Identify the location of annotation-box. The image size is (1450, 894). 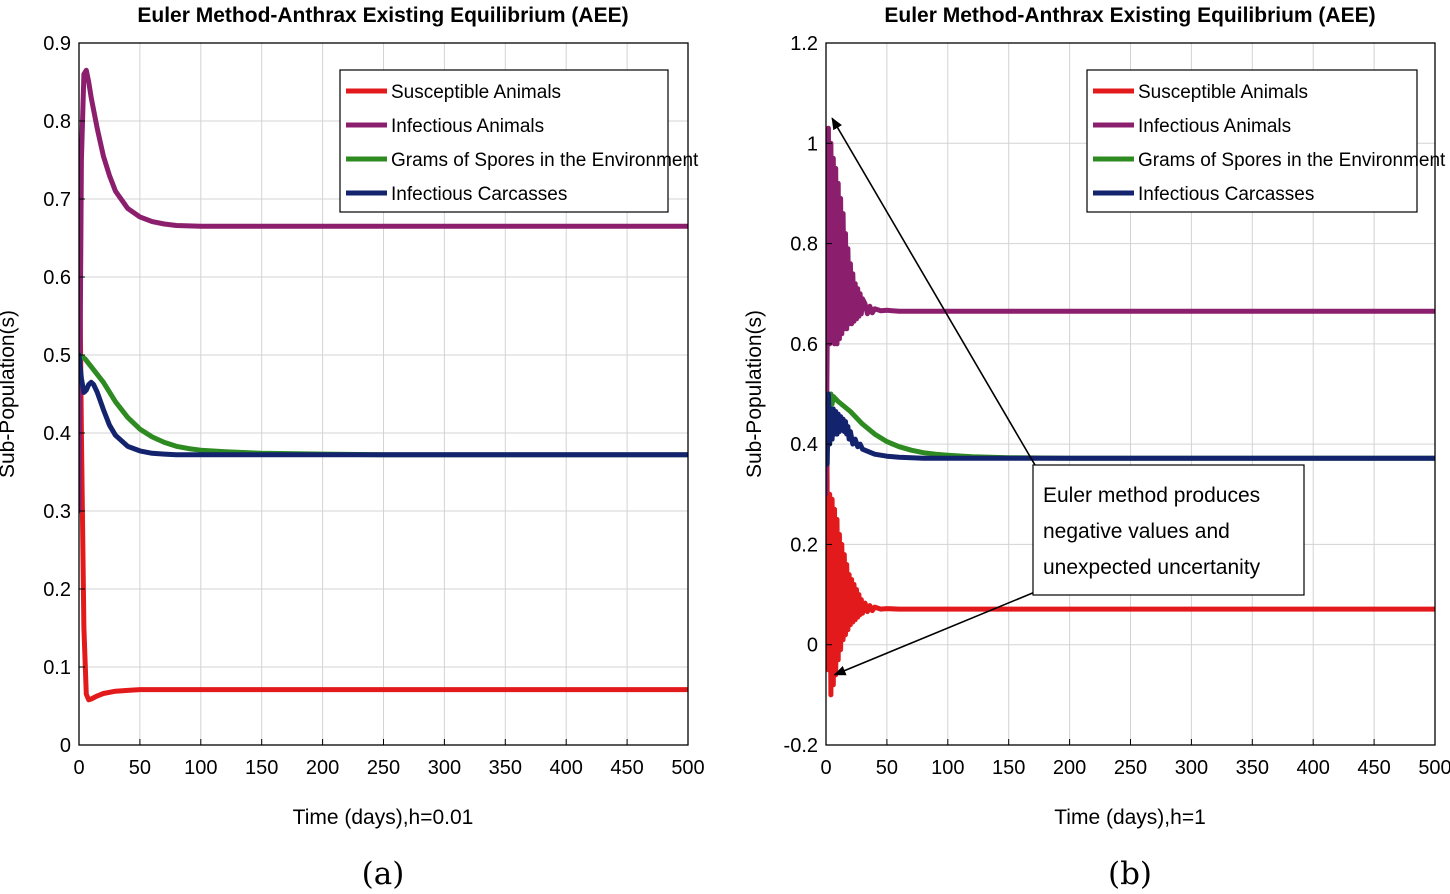
(1168, 530).